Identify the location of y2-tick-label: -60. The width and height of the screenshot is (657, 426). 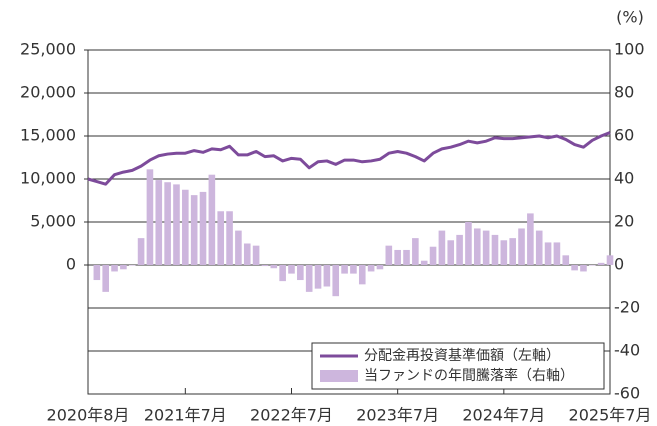
(627, 393).